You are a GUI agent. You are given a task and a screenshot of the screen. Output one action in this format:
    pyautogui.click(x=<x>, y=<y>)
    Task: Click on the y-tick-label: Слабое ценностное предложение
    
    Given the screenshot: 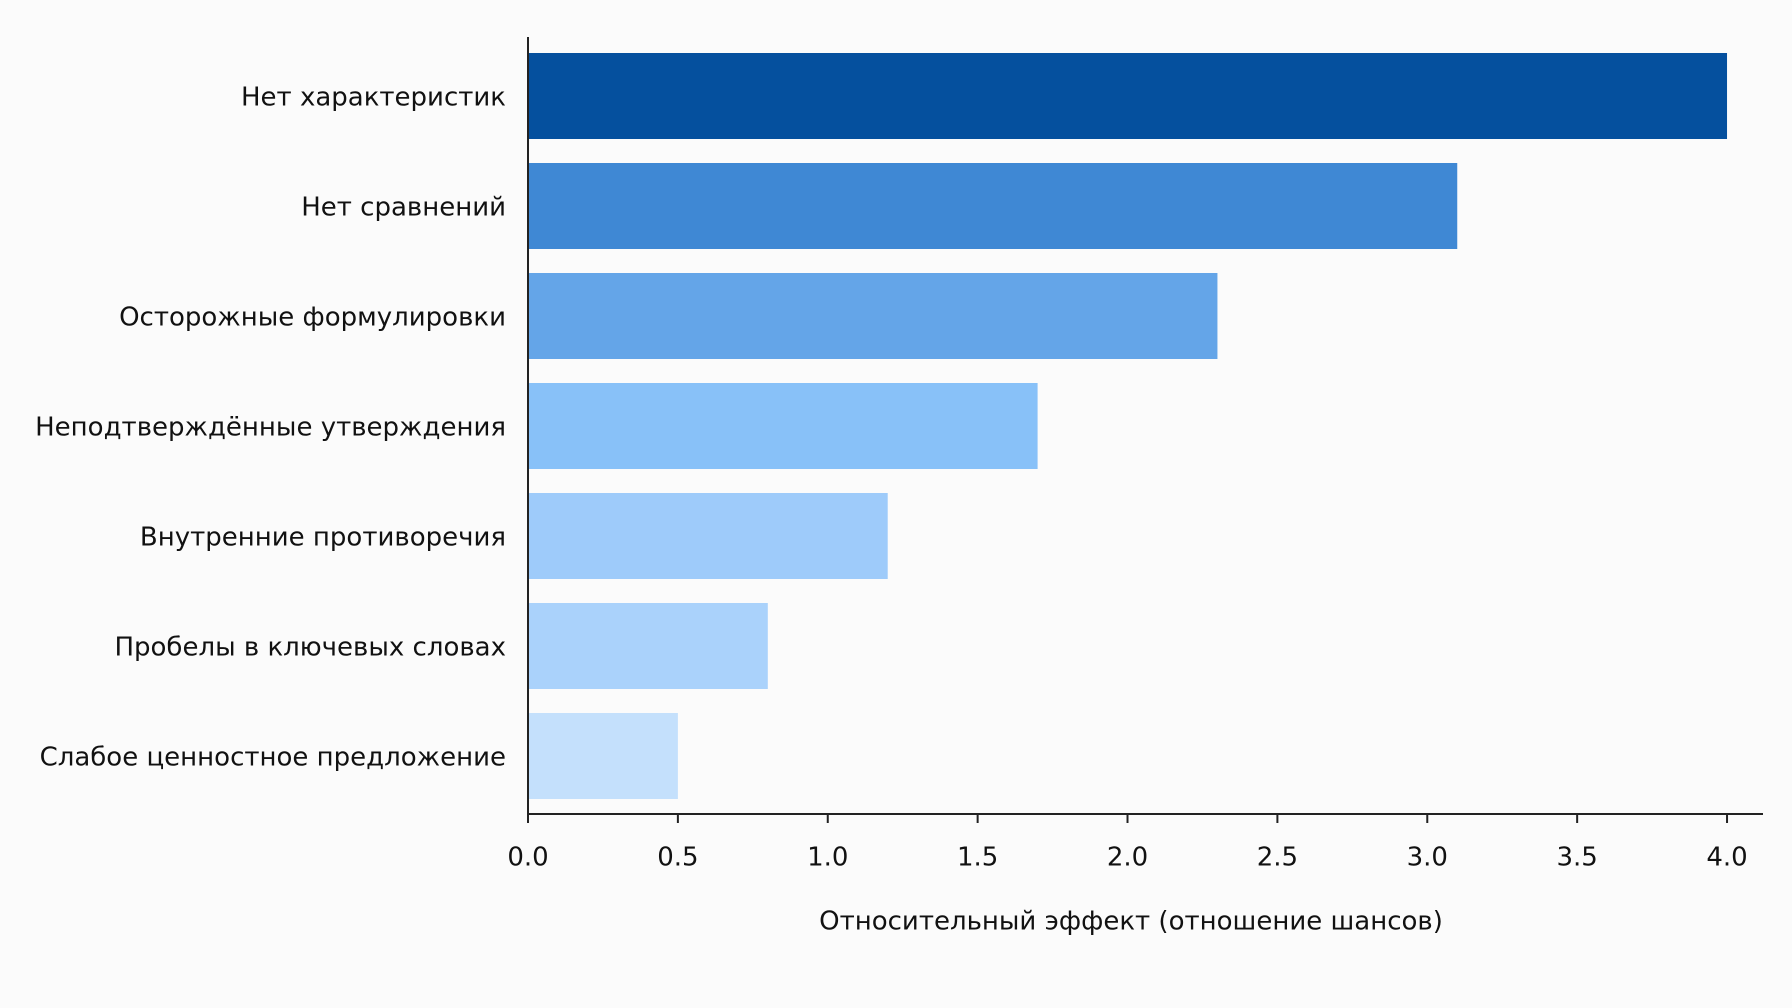 What is the action you would take?
    pyautogui.click(x=273, y=758)
    